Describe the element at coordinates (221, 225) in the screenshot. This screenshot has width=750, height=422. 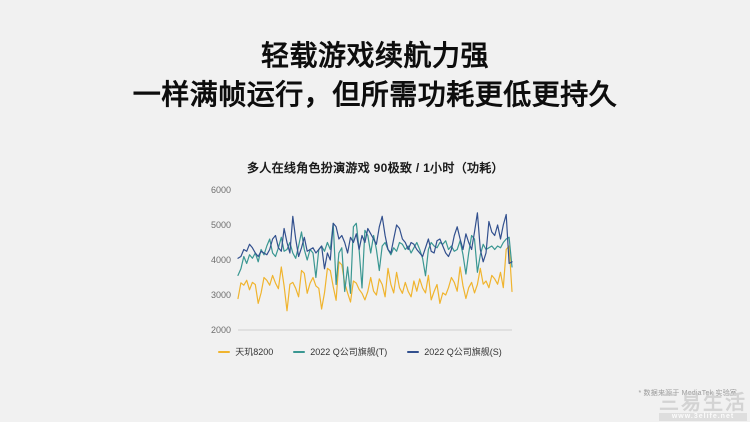
I see `y-axis-tick-label: 5000` at that location.